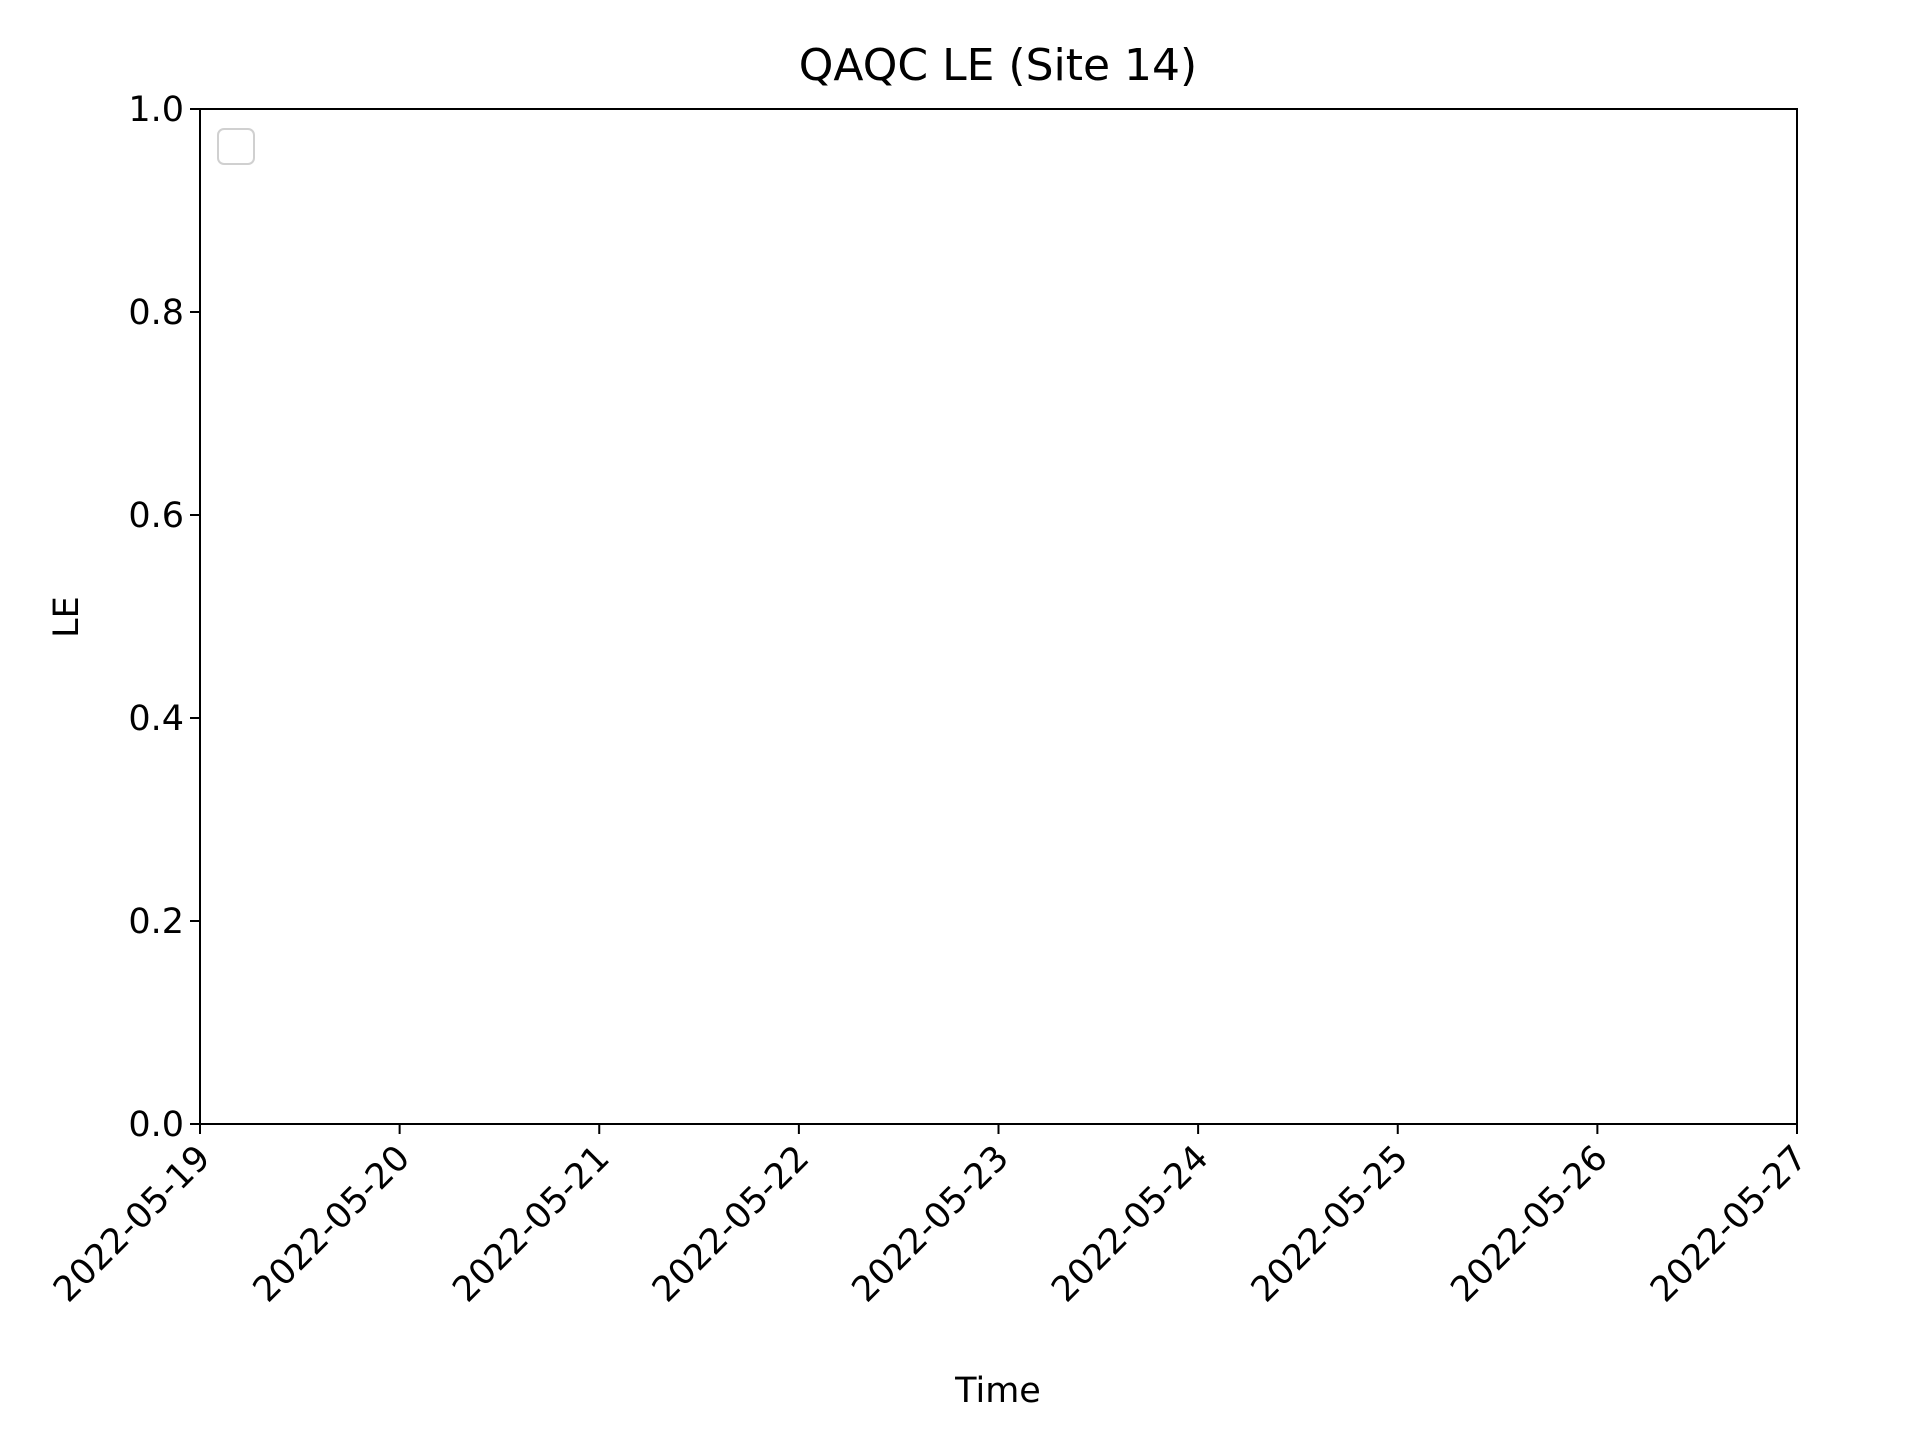  I want to click on y-tick-label: 0.2, so click(156, 922).